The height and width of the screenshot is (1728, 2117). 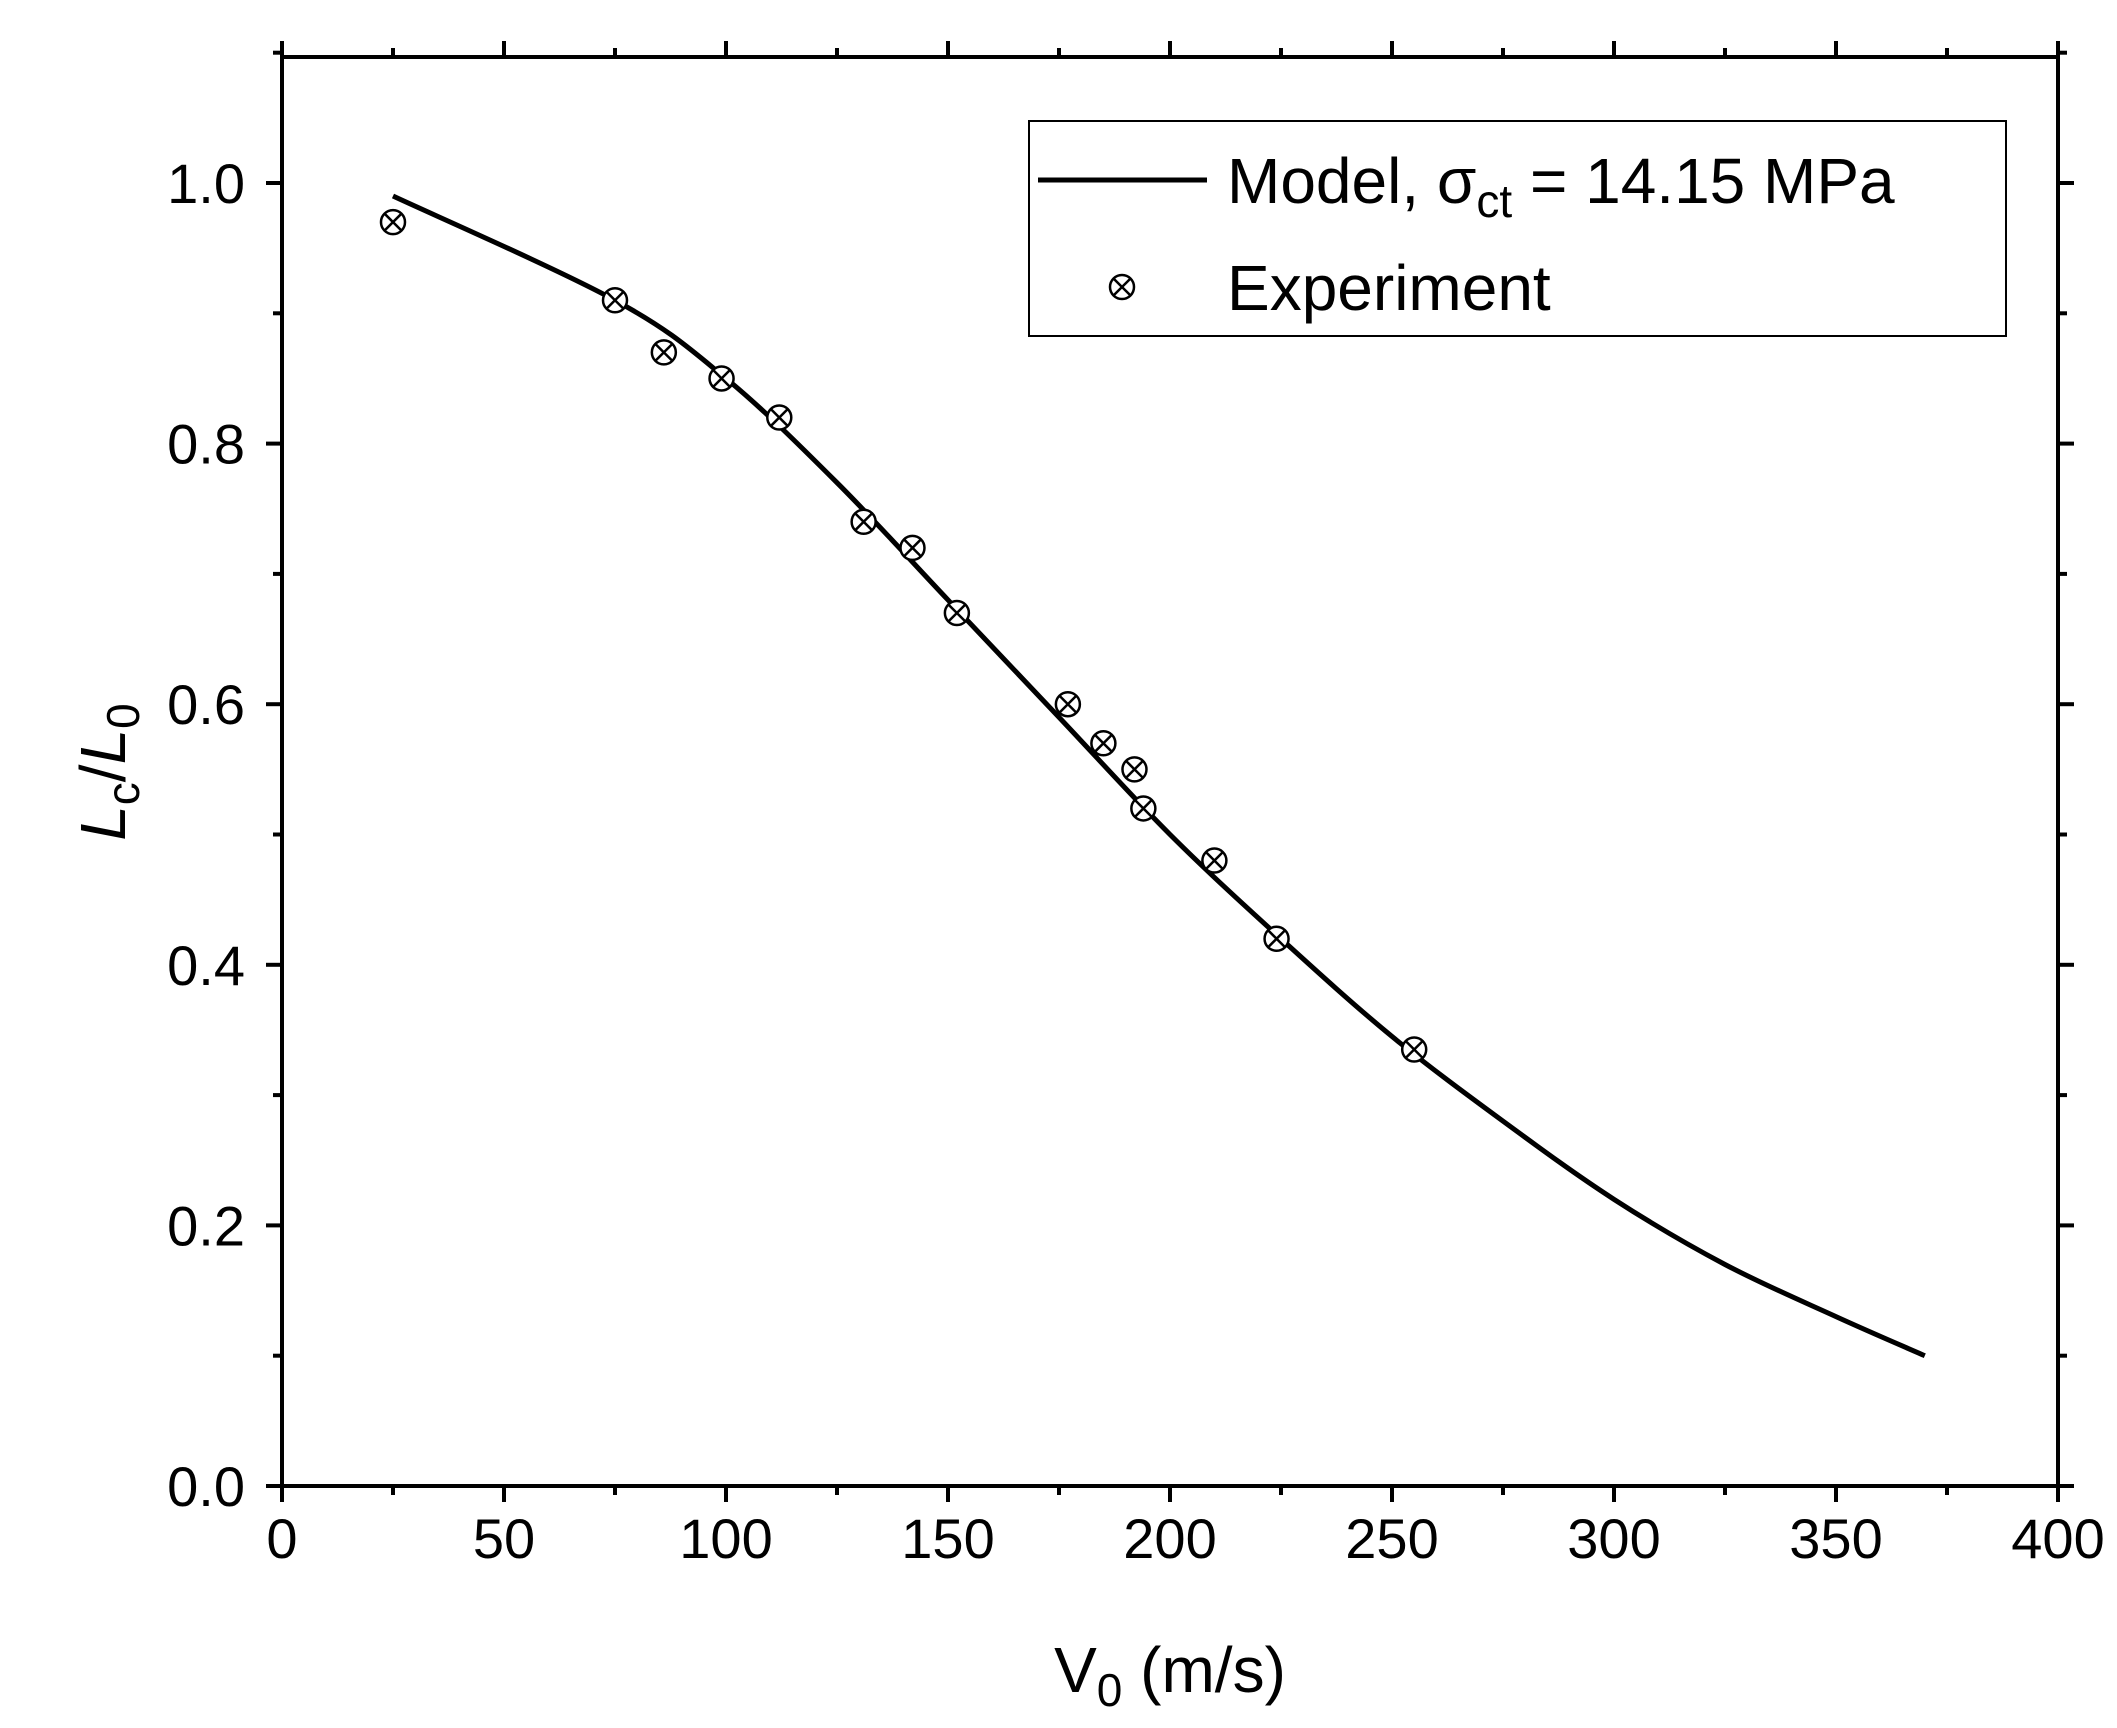 I want to click on x-tick-label: 0, so click(x=281, y=1538).